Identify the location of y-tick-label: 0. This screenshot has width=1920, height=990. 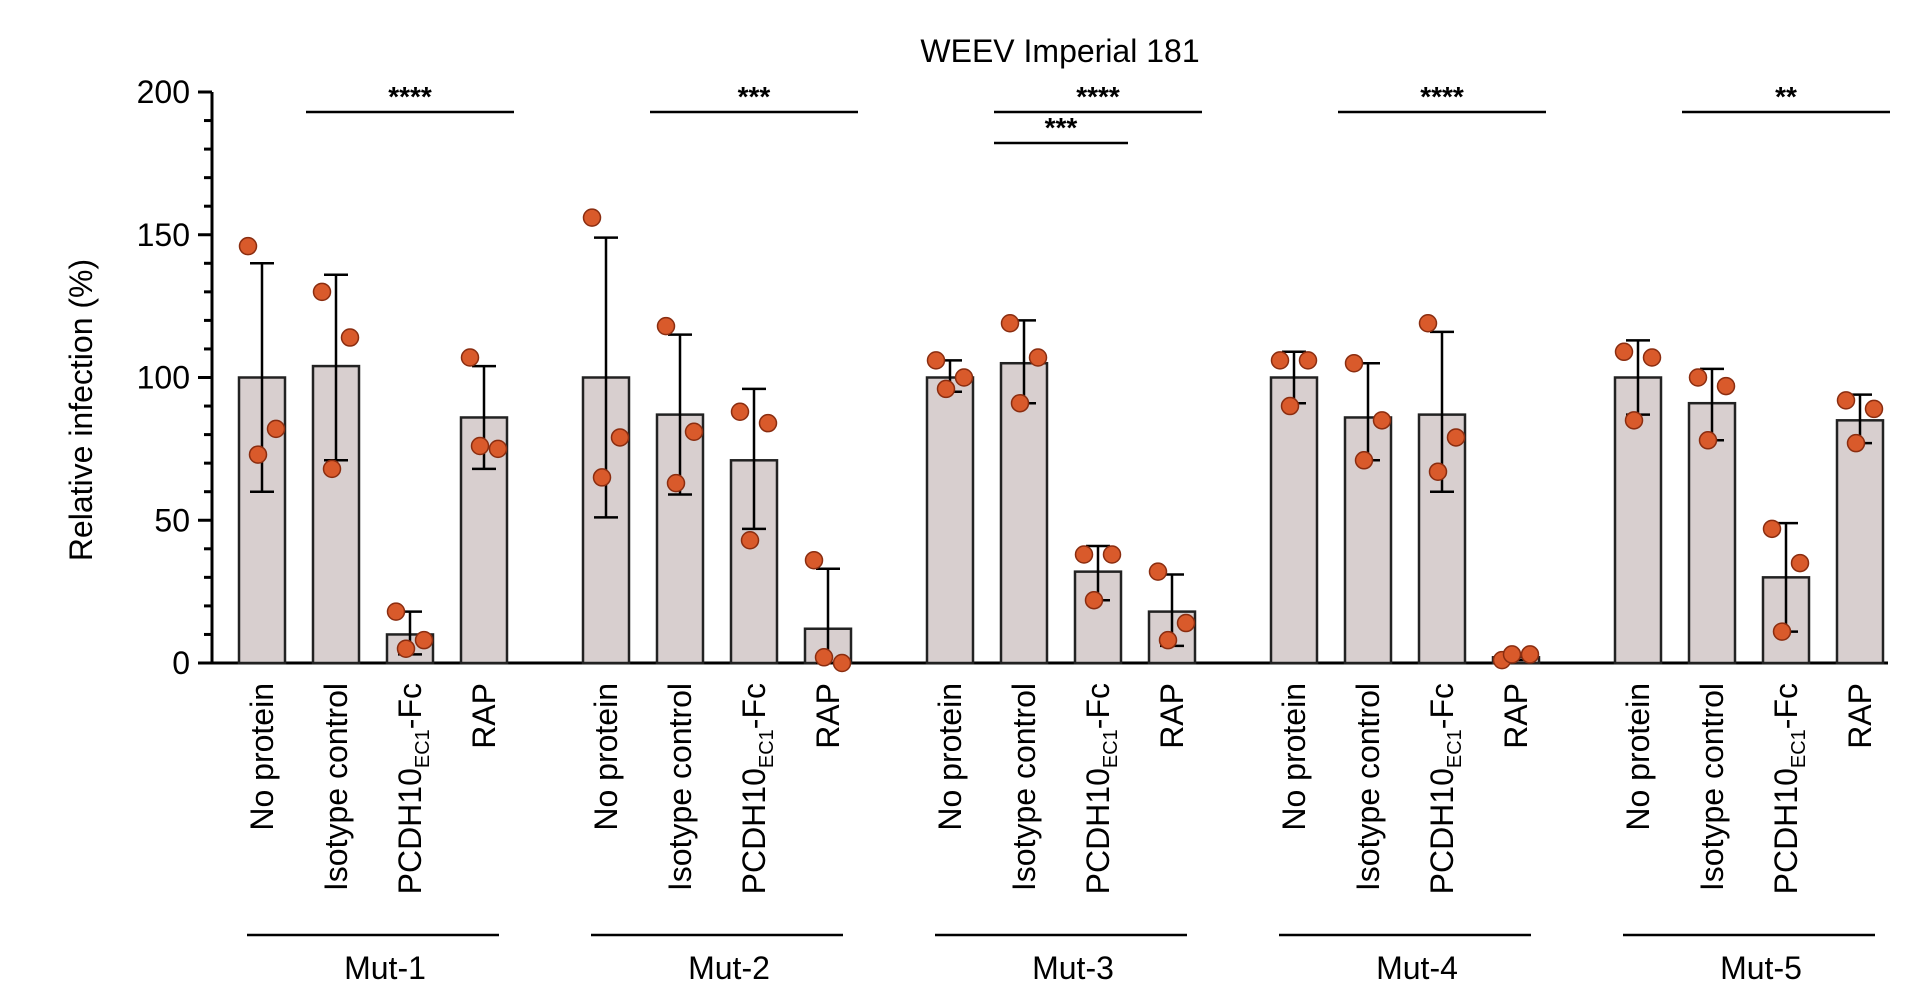
(181, 663).